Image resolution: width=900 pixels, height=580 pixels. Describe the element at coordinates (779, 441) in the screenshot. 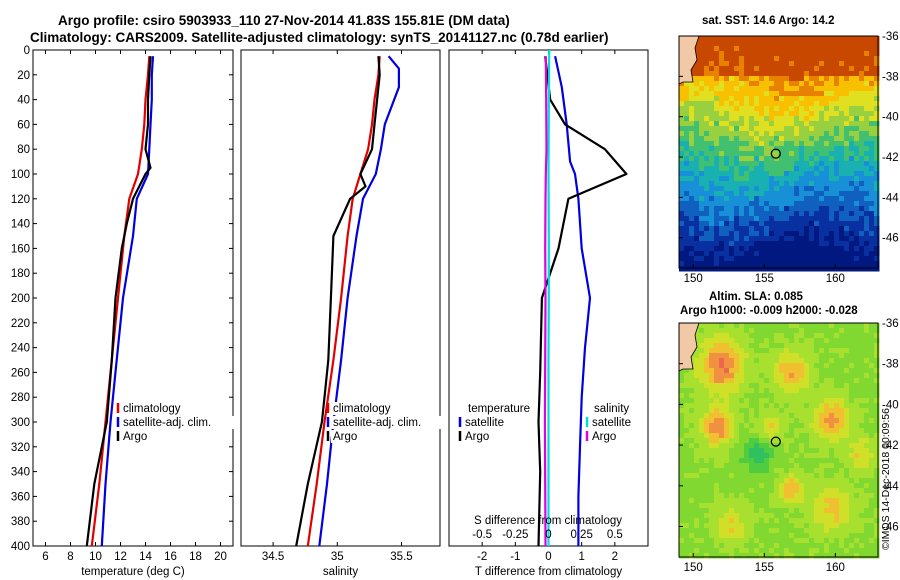

I see `map-field` at that location.